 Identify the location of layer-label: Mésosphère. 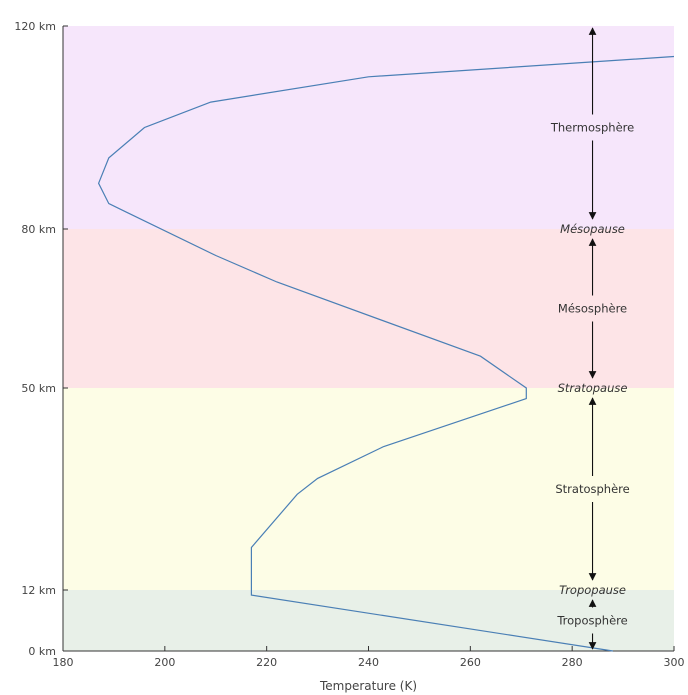
(592, 309).